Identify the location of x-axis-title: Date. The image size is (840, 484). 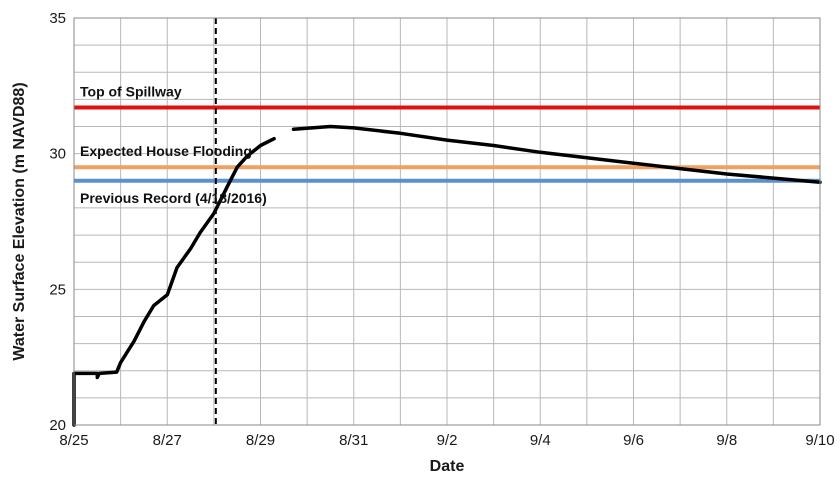
(447, 466).